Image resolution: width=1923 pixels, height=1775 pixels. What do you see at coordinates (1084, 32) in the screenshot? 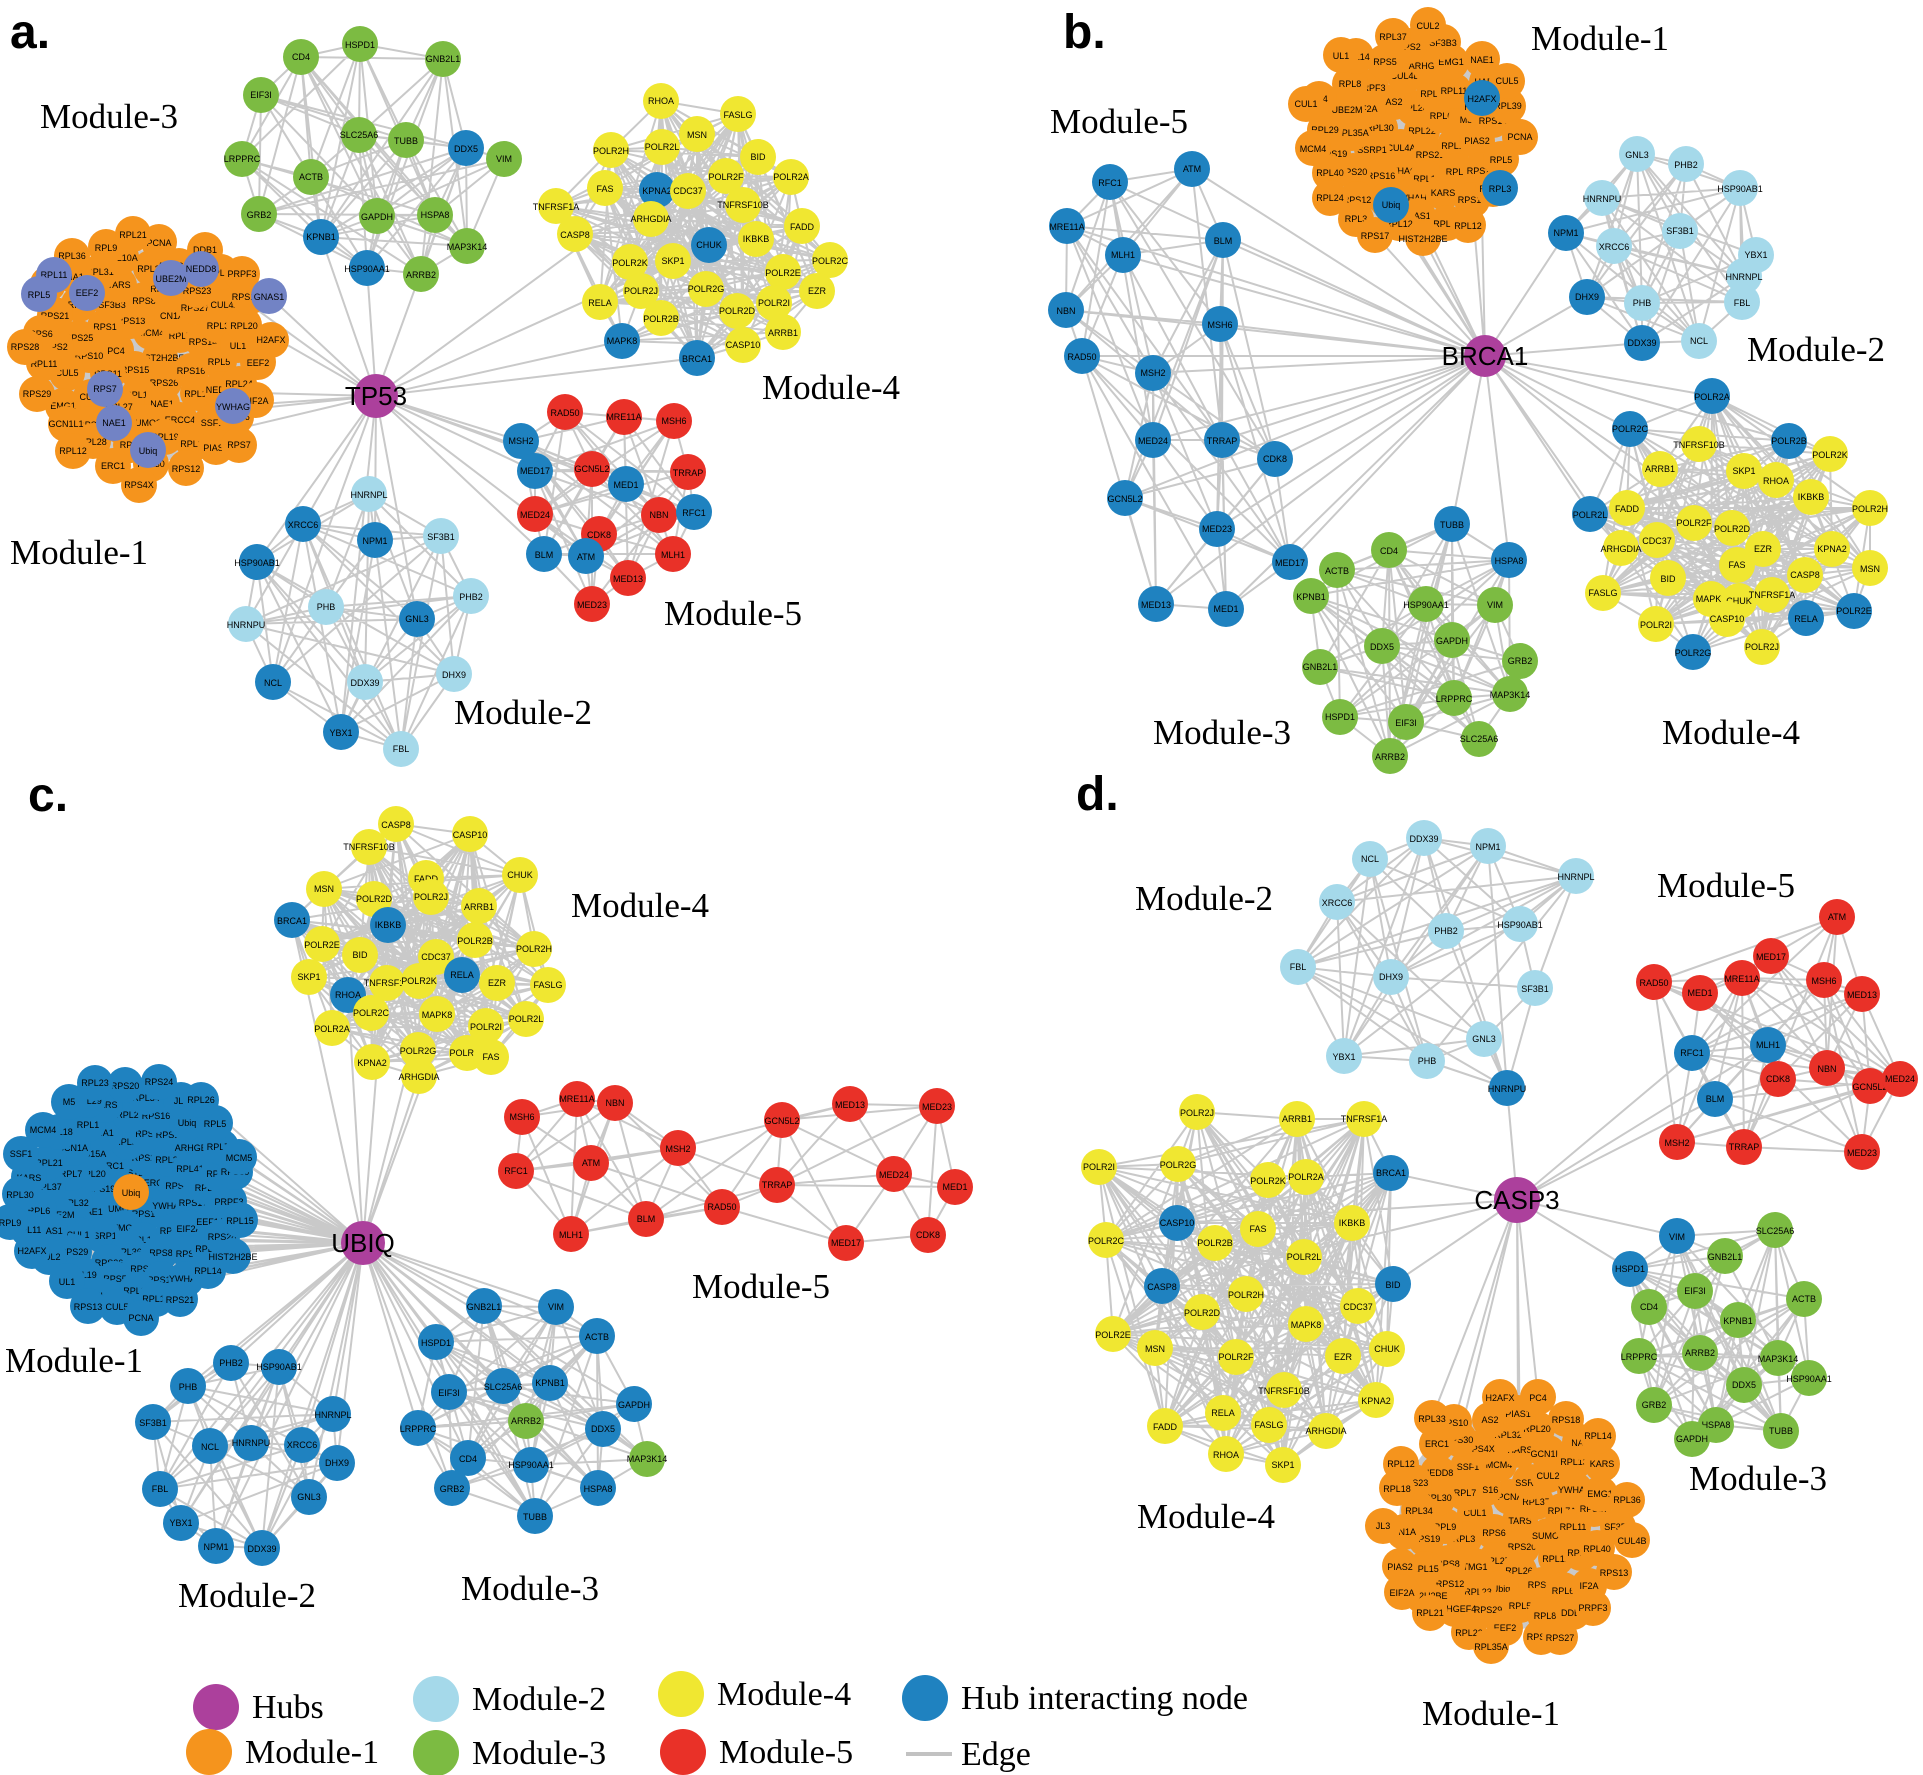
I see `svg-text: b.` at bounding box center [1084, 32].